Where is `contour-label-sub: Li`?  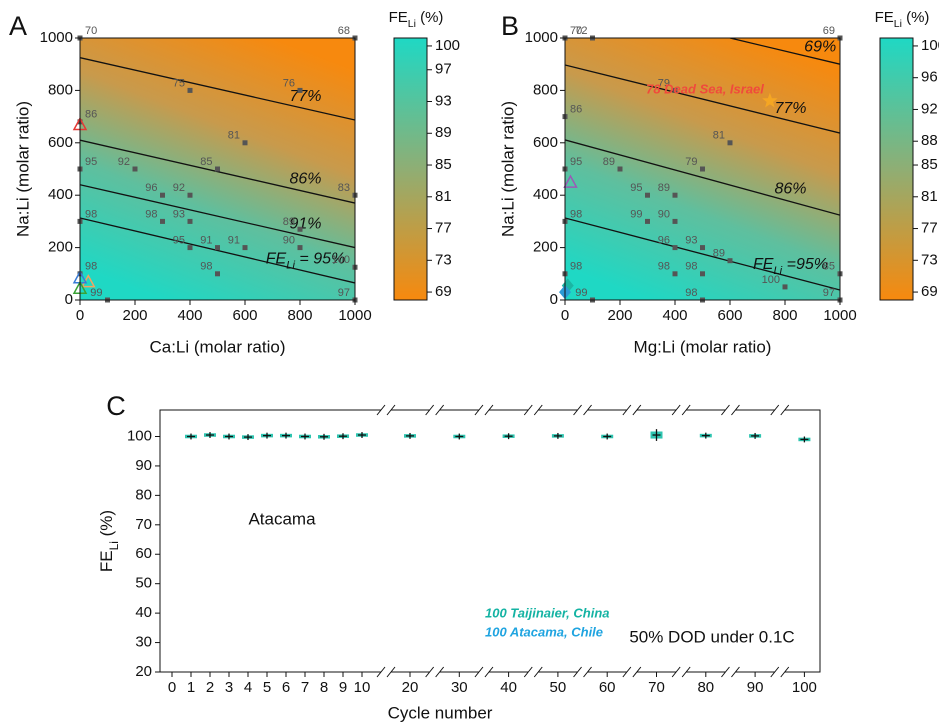 contour-label-sub: Li is located at coordinates (777, 271).